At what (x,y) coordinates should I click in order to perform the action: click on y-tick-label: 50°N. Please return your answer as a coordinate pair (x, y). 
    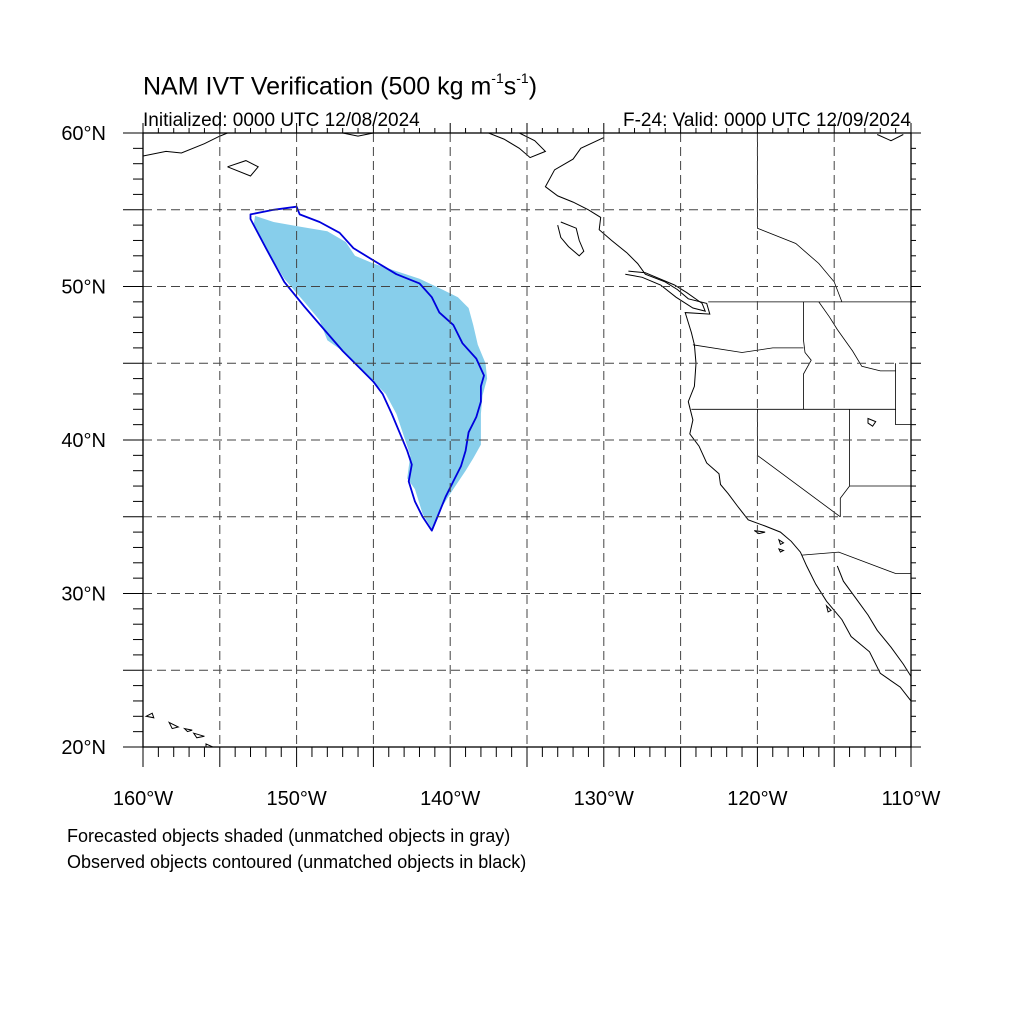
    Looking at the image, I should click on (83, 288).